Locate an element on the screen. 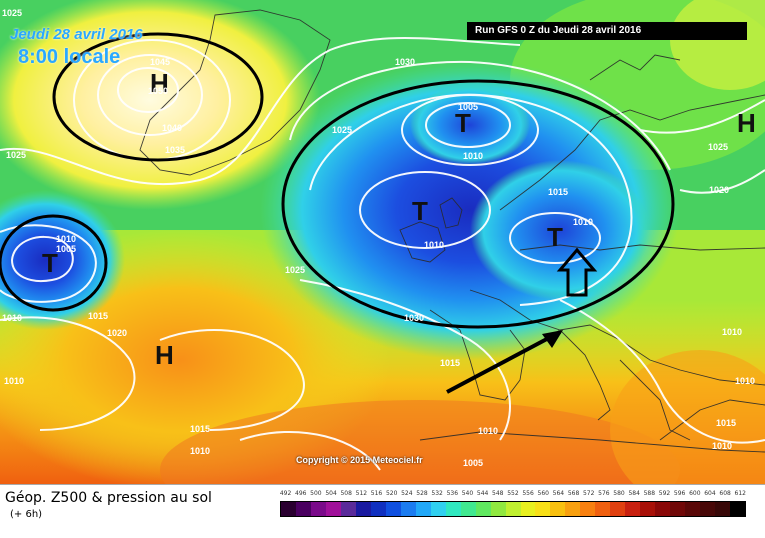 The width and height of the screenshot is (765, 538). scale-tick-label: 584 is located at coordinates (634, 493).